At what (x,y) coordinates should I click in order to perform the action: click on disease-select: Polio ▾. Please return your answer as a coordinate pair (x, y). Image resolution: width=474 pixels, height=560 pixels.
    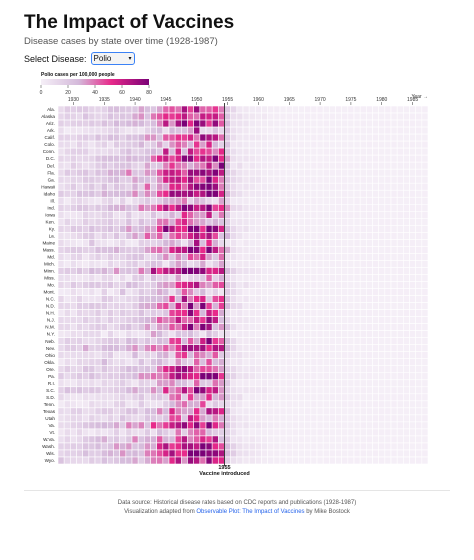
    Looking at the image, I should click on (112, 58).